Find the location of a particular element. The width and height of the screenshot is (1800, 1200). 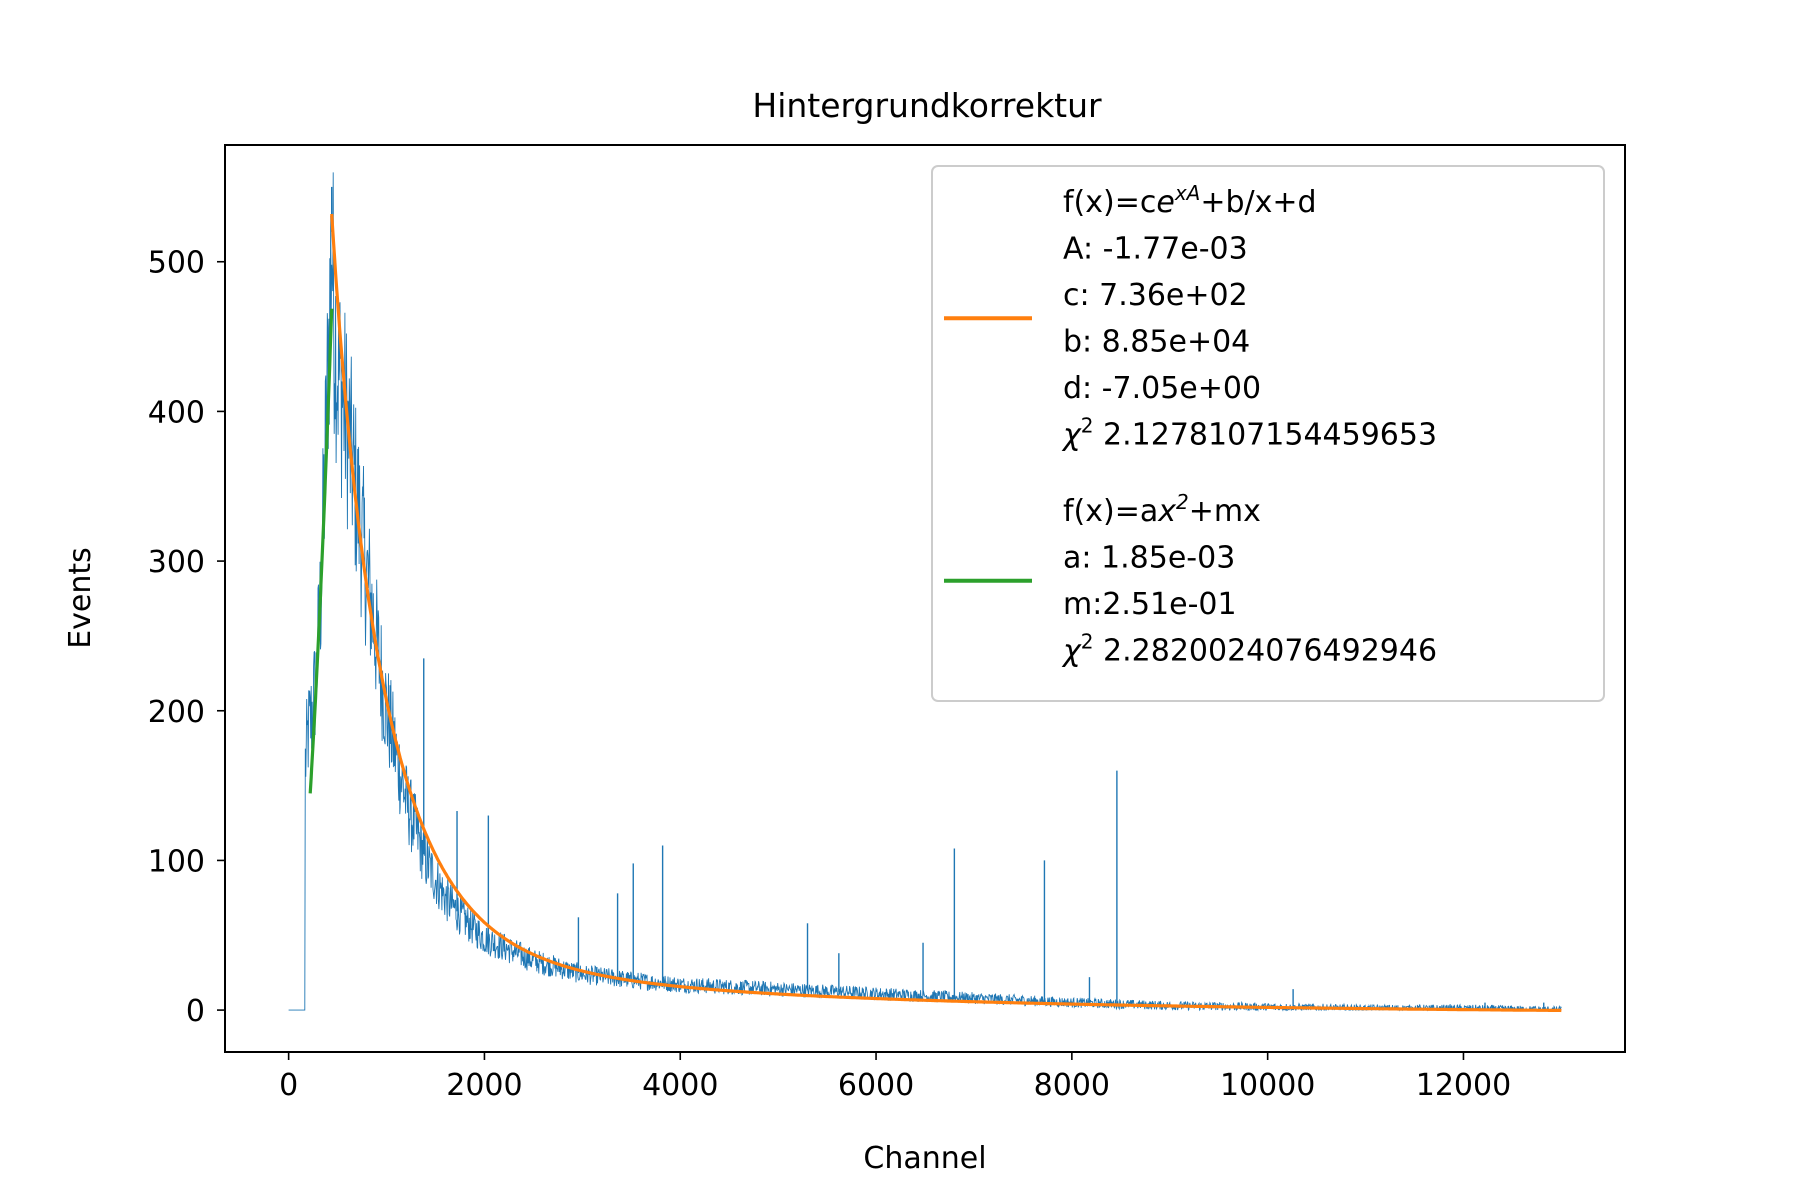

legend-sup: xA is located at coordinates (1187, 193).